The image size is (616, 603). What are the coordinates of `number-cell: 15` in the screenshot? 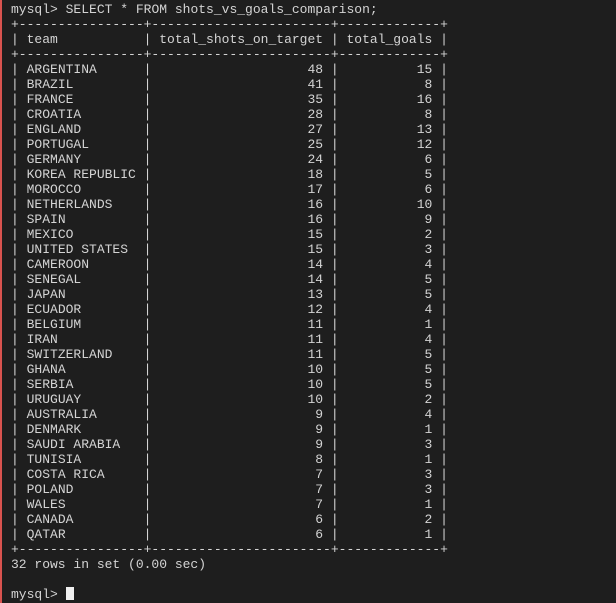 It's located at (315, 234).